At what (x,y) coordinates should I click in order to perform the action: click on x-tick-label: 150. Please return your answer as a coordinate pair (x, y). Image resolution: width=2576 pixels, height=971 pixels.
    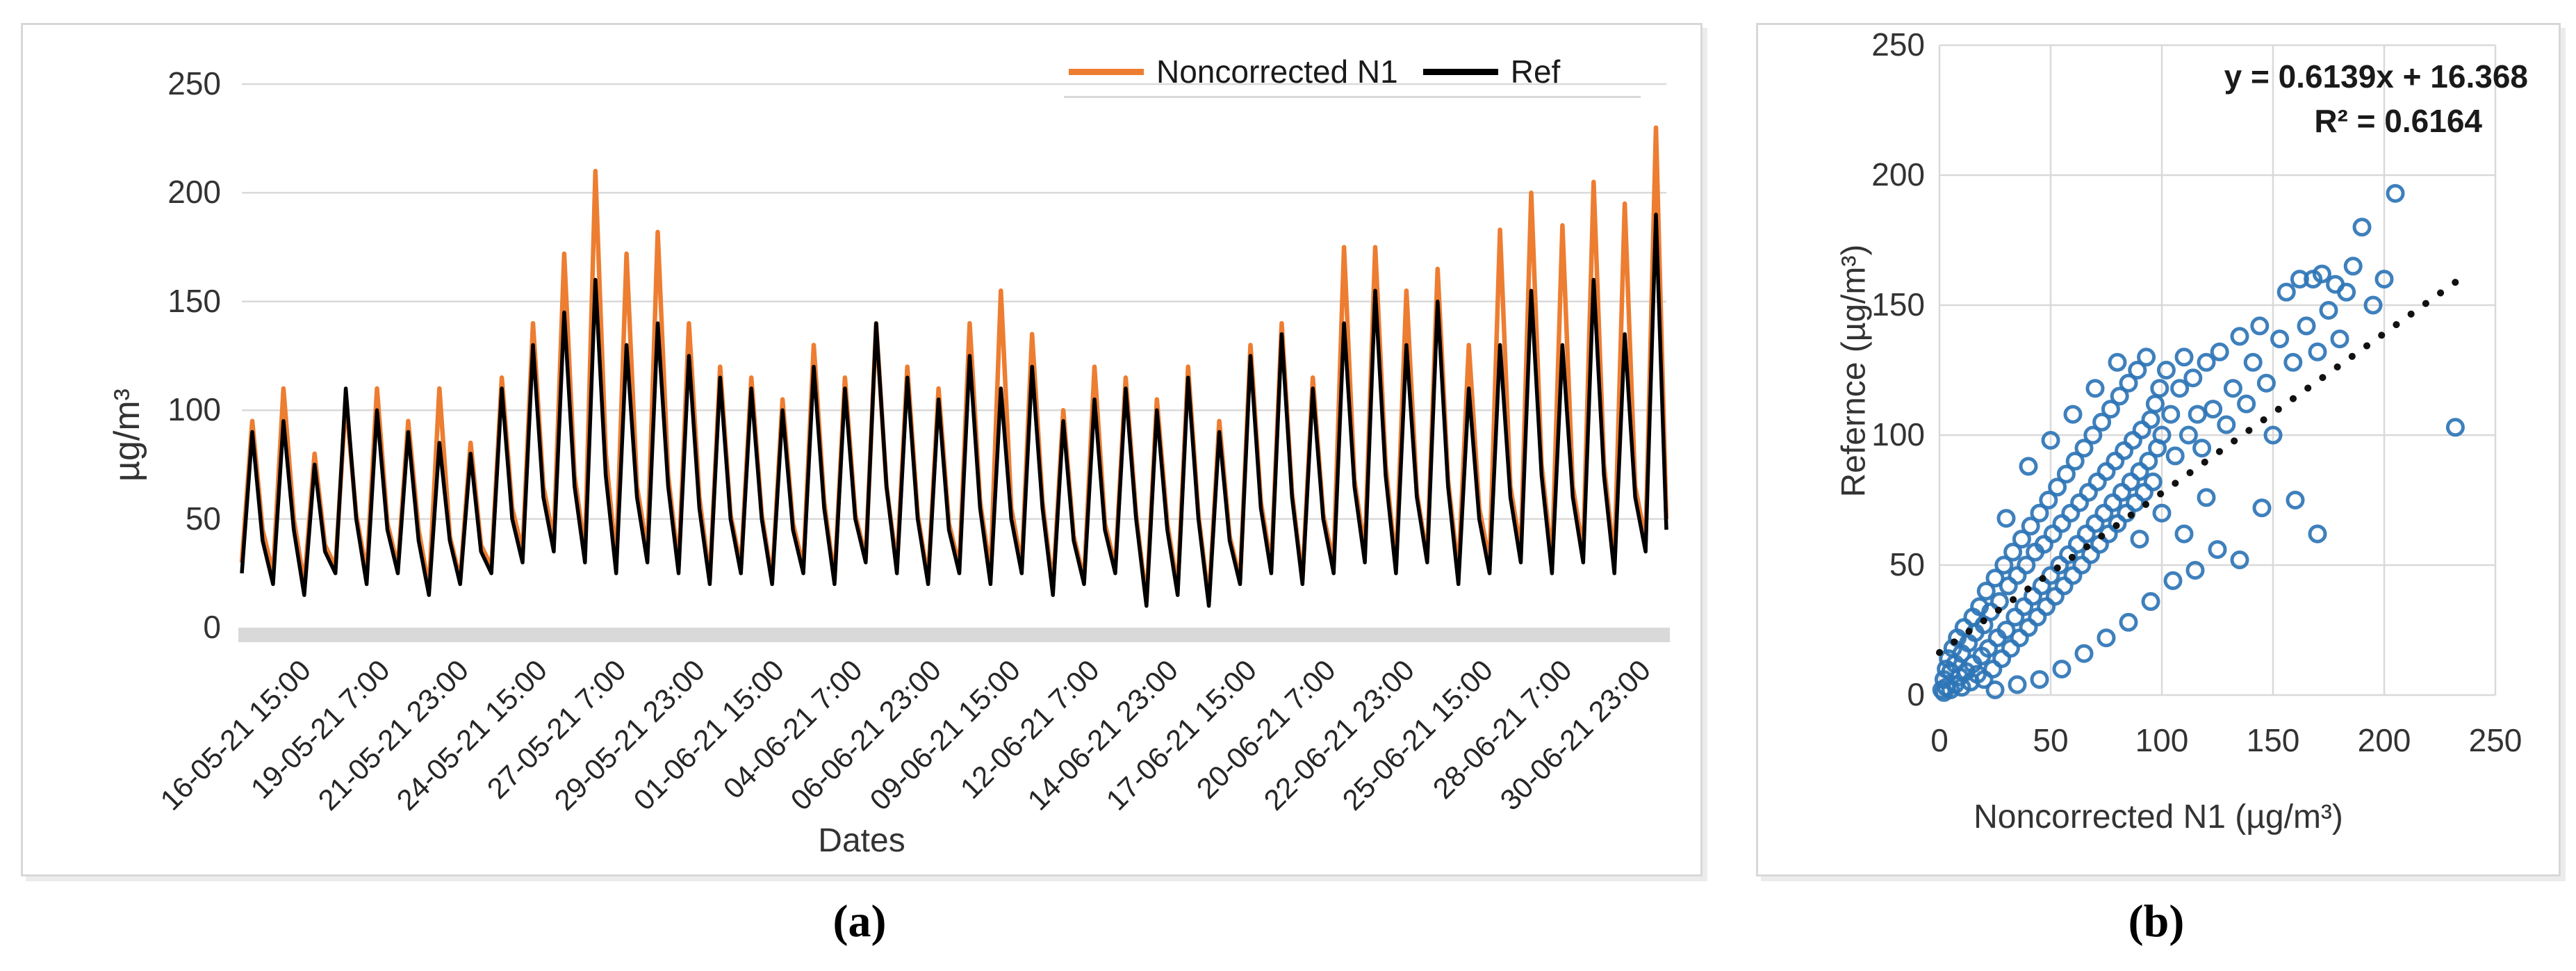
    Looking at the image, I should click on (2273, 740).